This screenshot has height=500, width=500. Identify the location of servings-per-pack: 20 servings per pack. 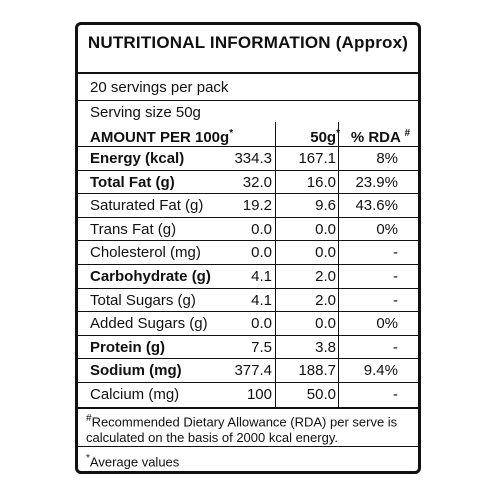
(159, 87).